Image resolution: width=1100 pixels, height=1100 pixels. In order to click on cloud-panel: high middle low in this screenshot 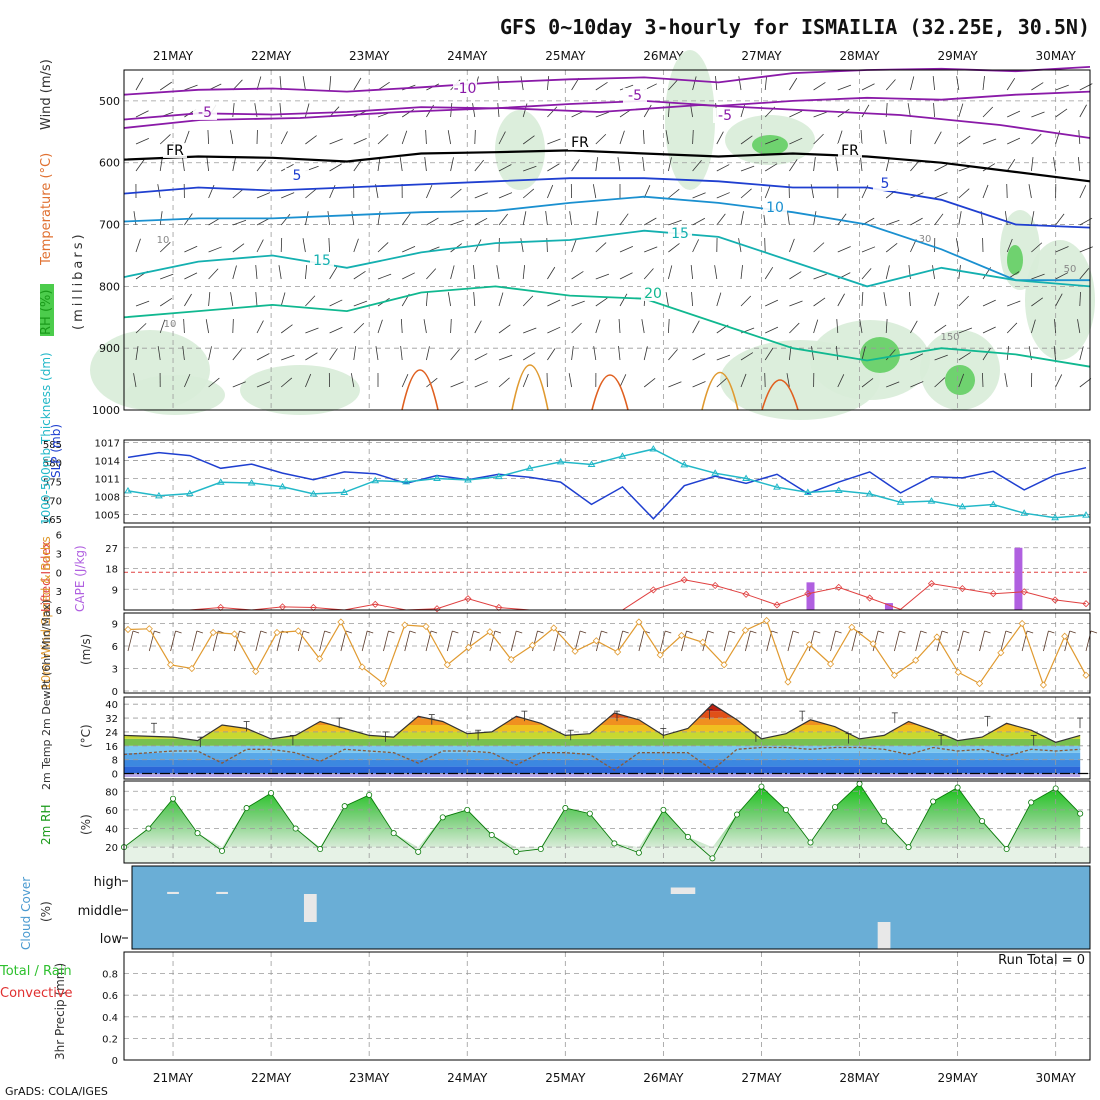, I will do `click(584, 907)`.